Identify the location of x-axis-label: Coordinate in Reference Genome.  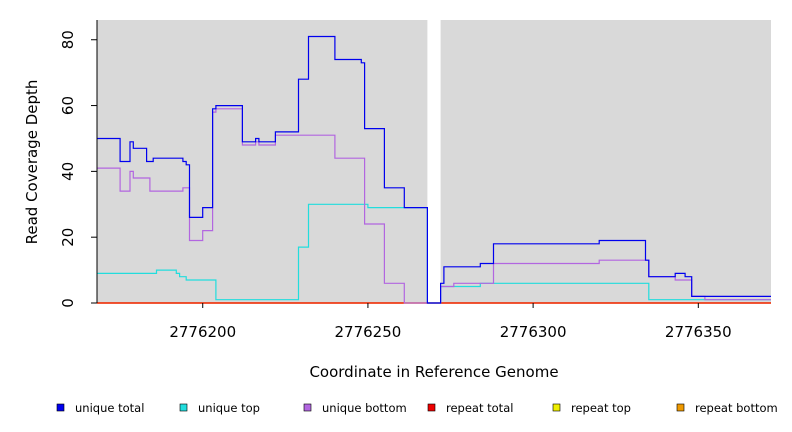
(433, 372).